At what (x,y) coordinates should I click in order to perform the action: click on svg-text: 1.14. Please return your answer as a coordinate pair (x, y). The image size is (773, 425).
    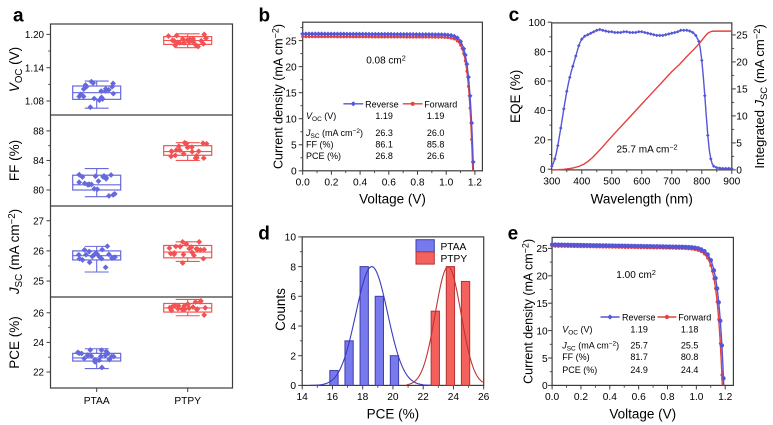
    Looking at the image, I should click on (35, 68).